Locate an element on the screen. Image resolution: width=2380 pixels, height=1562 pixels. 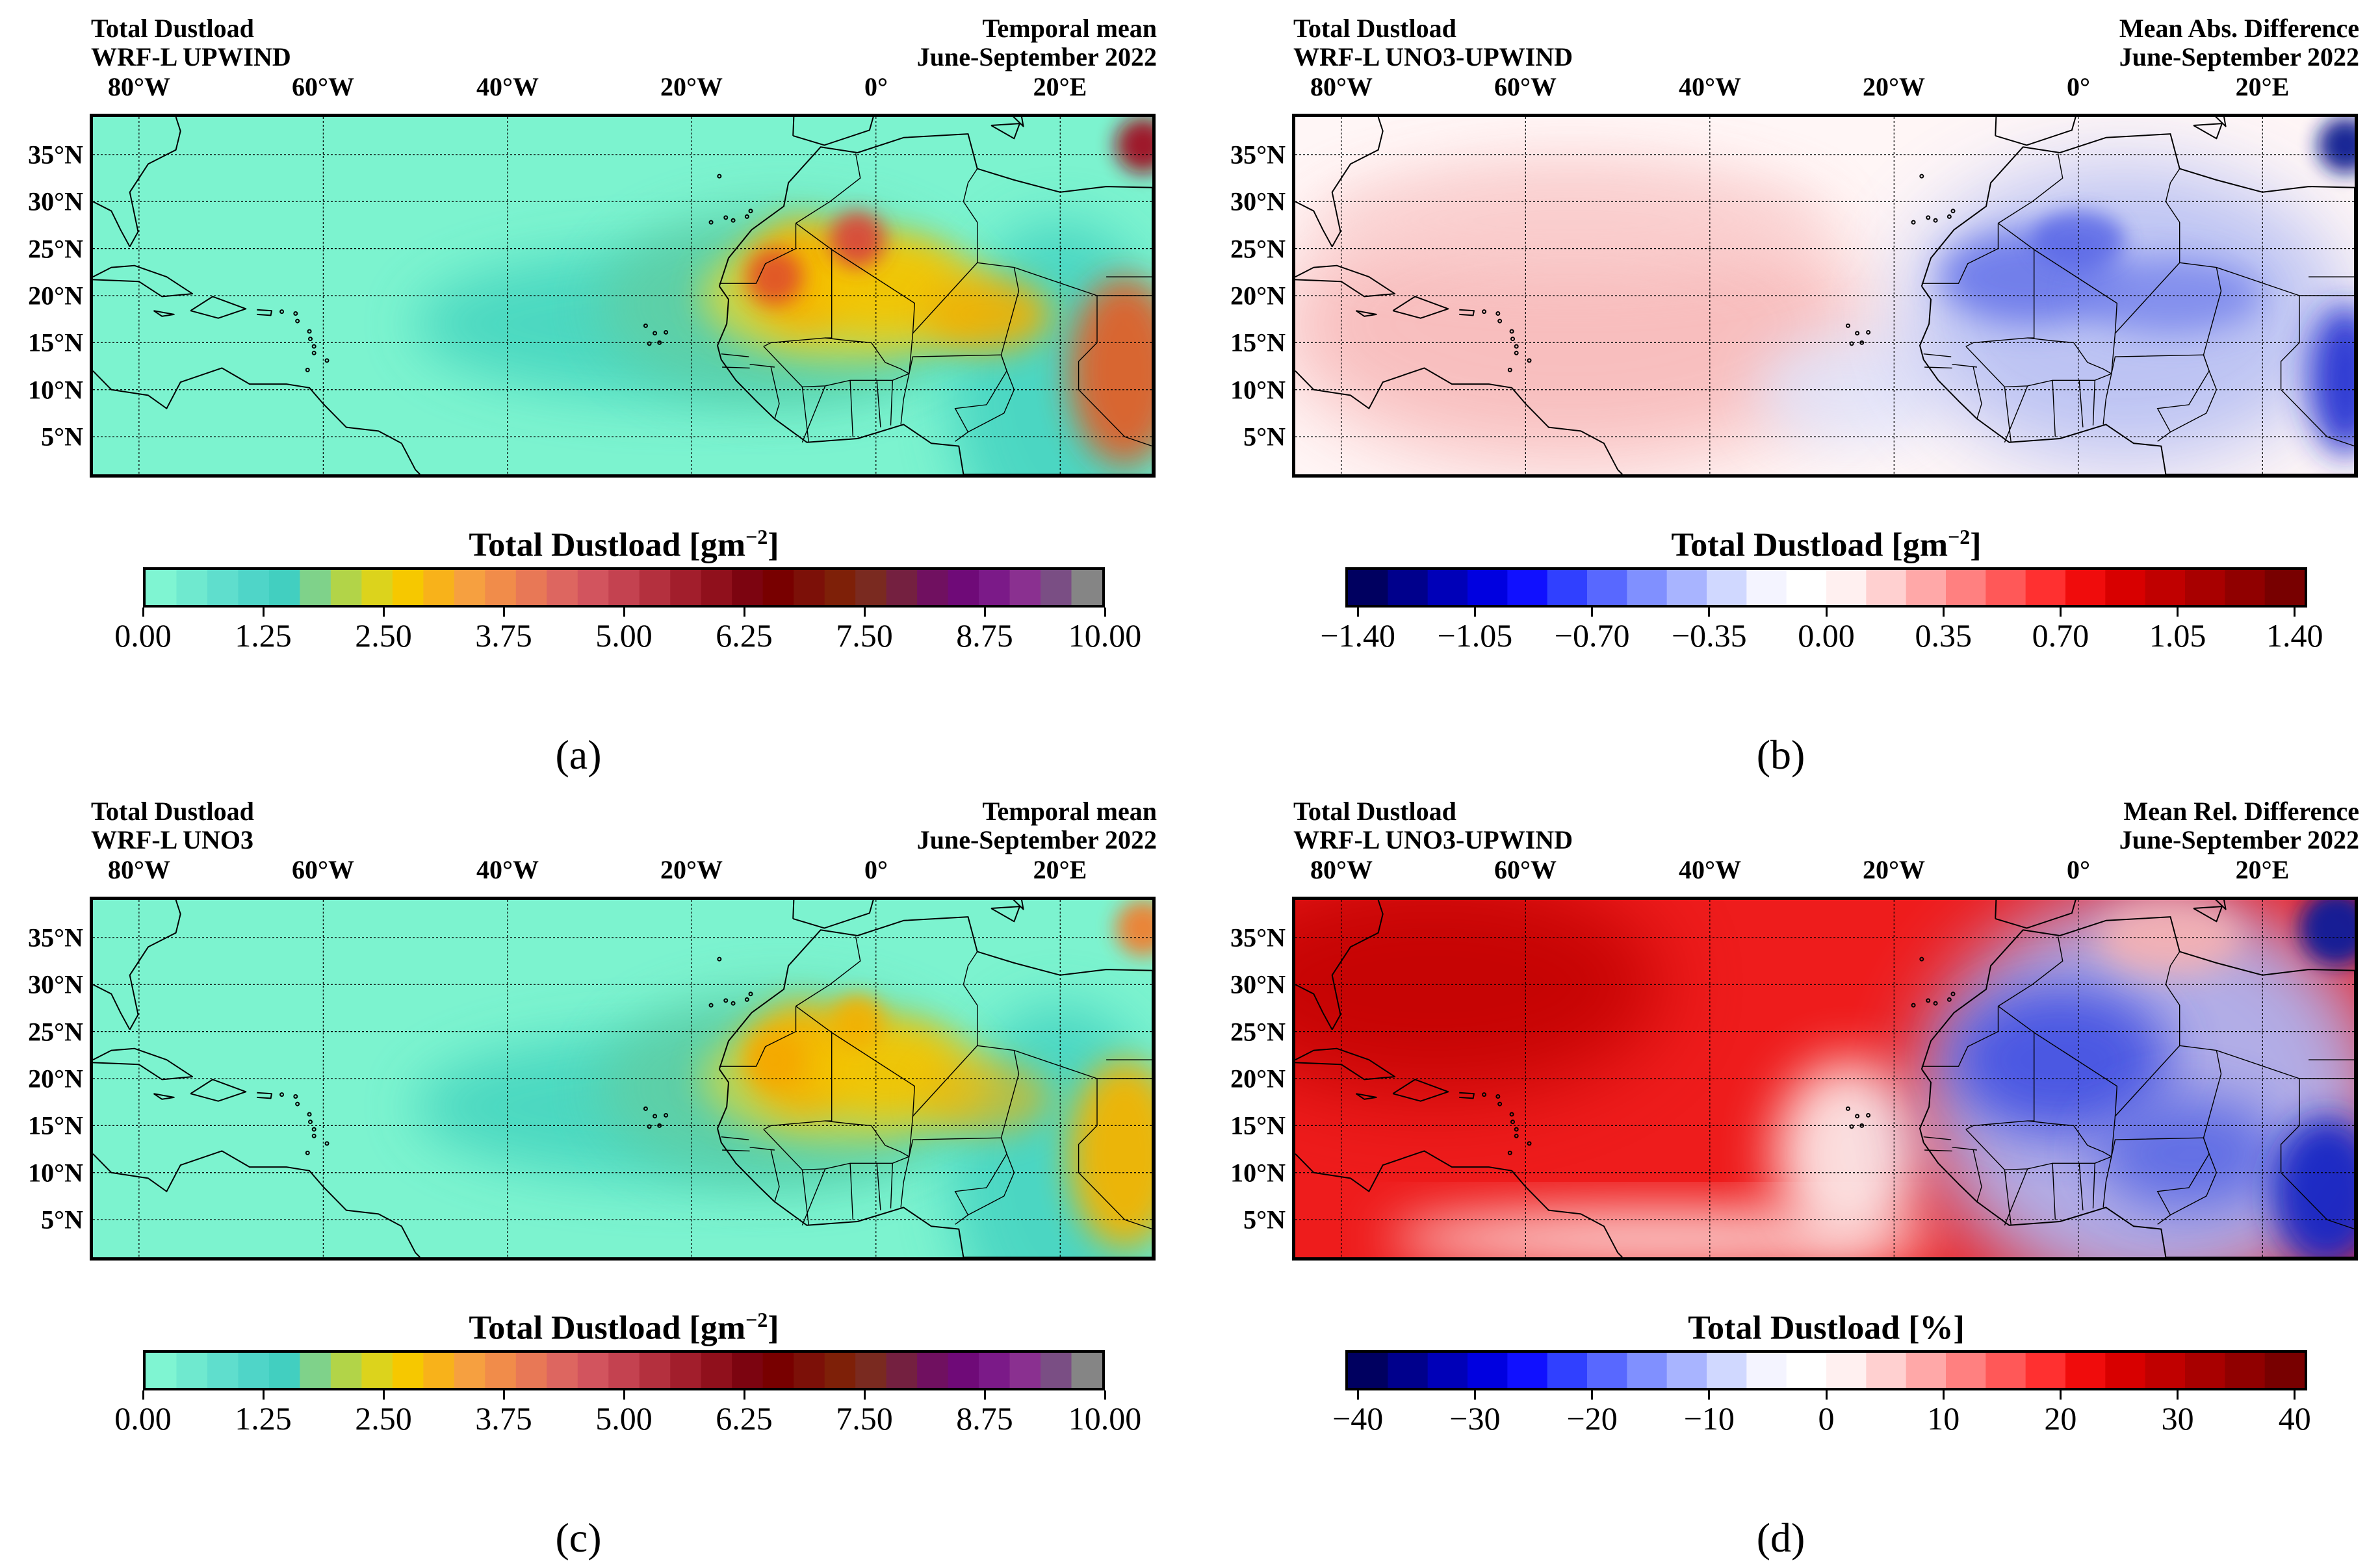
colorbar-label-close: ] is located at coordinates (774, 545).